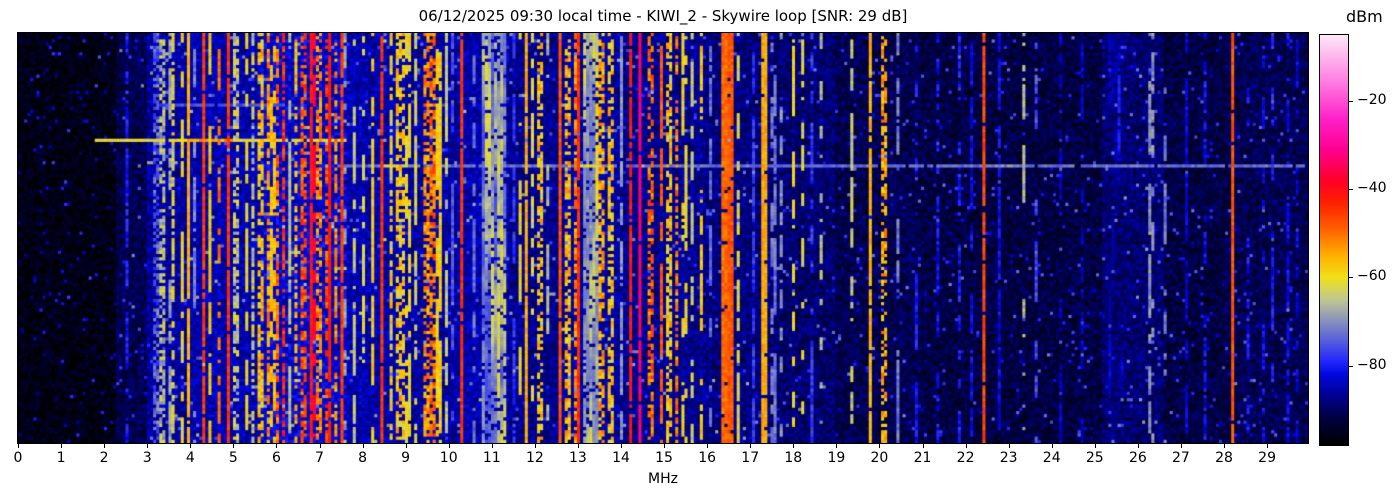 Image resolution: width=1400 pixels, height=500 pixels. Describe the element at coordinates (1372, 364) in the screenshot. I see `colorbar-tick-label: −80` at that location.